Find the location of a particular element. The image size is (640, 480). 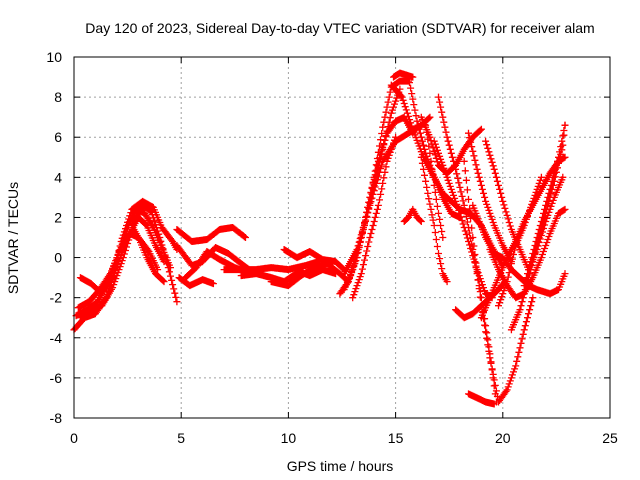

x-tick-label: 0 is located at coordinates (74, 438).